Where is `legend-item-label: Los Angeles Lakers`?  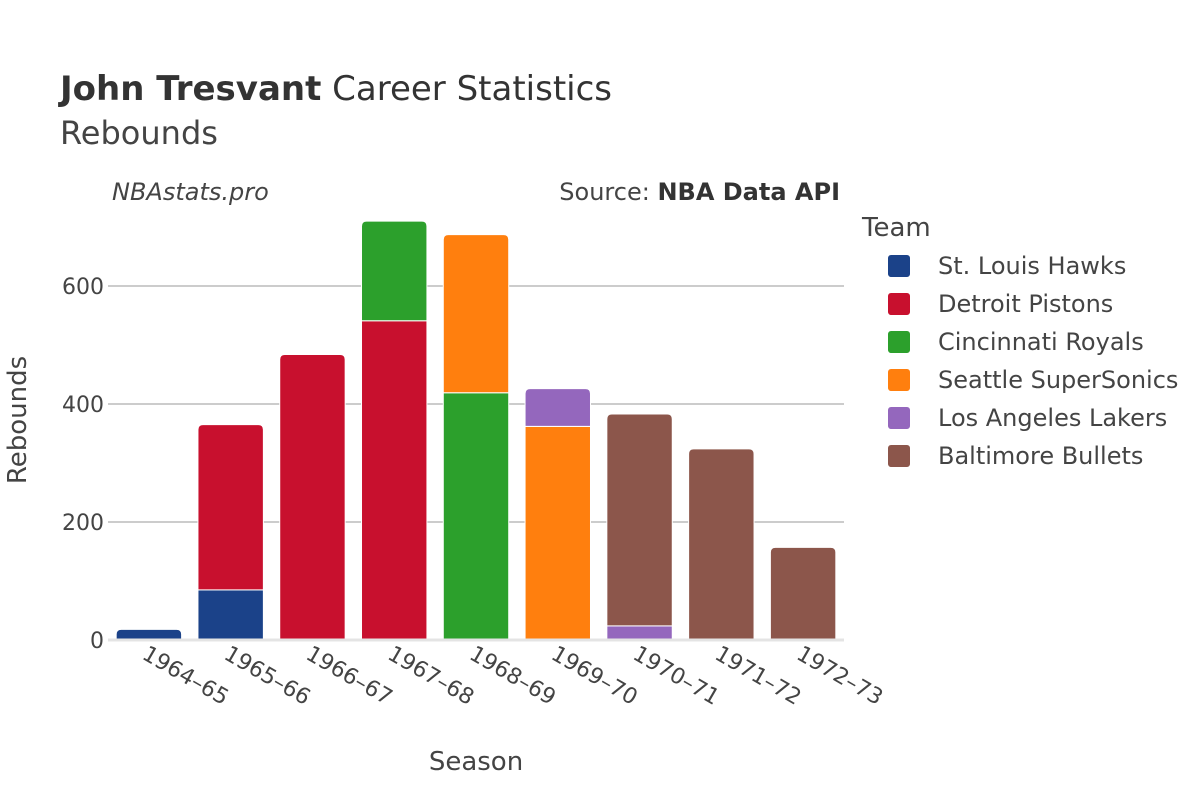 legend-item-label: Los Angeles Lakers is located at coordinates (1052, 418).